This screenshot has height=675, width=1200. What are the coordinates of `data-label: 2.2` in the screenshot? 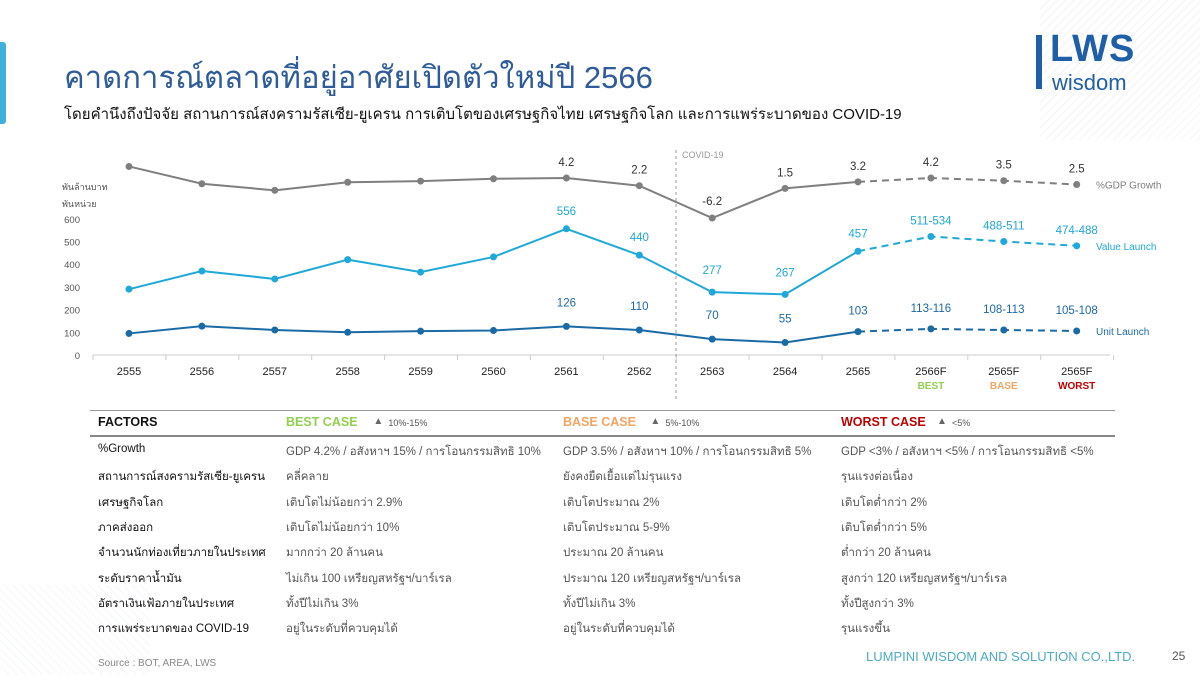 It's located at (639, 171).